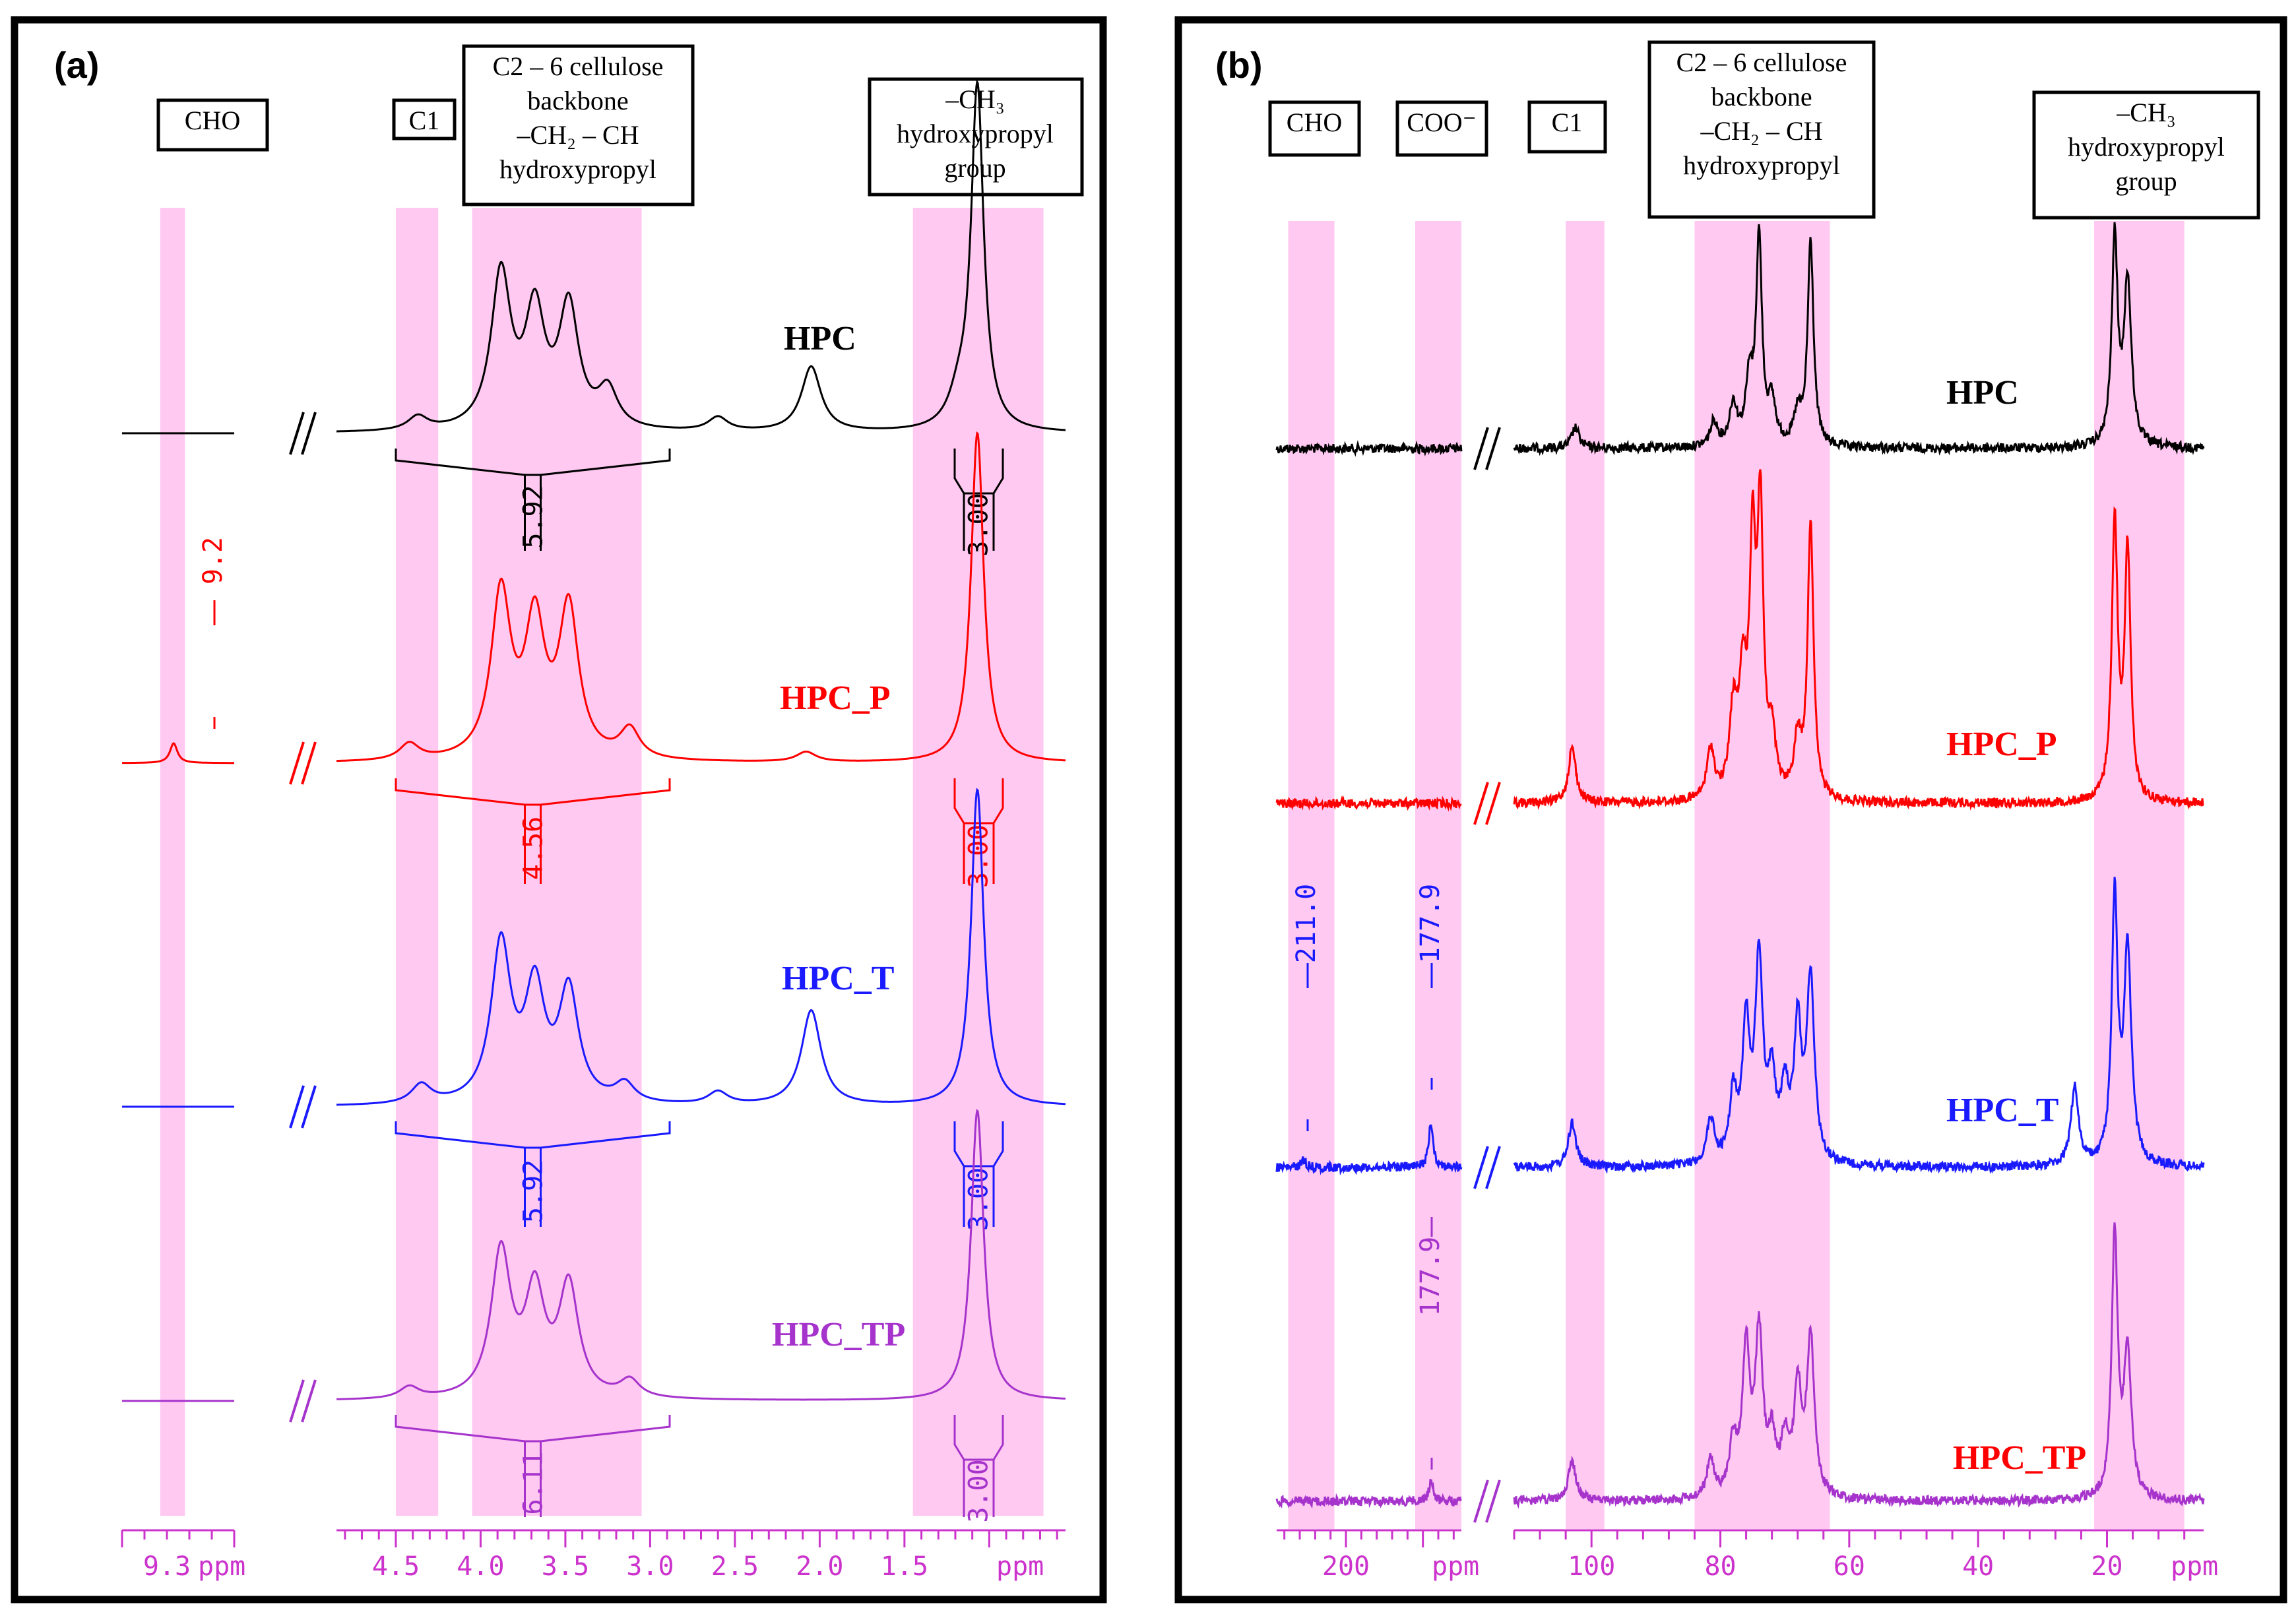  What do you see at coordinates (1761, 62) in the screenshot?
I see `region-label-line: C2 – 6 cellulose` at bounding box center [1761, 62].